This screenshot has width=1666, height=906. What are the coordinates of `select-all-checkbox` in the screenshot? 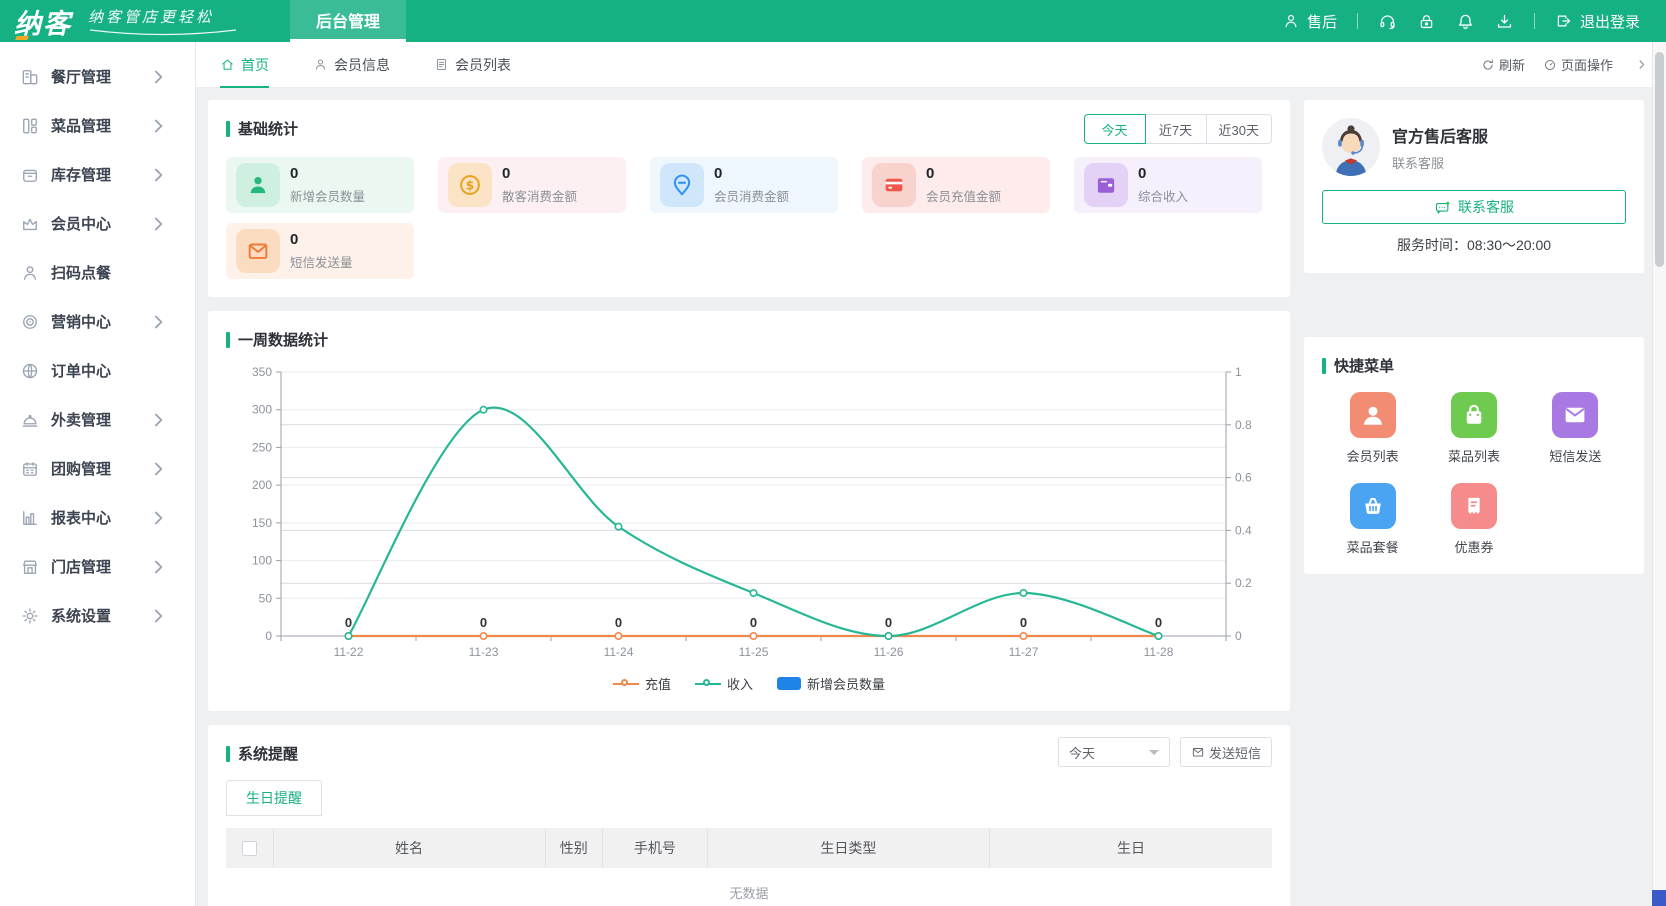 It's located at (249, 849).